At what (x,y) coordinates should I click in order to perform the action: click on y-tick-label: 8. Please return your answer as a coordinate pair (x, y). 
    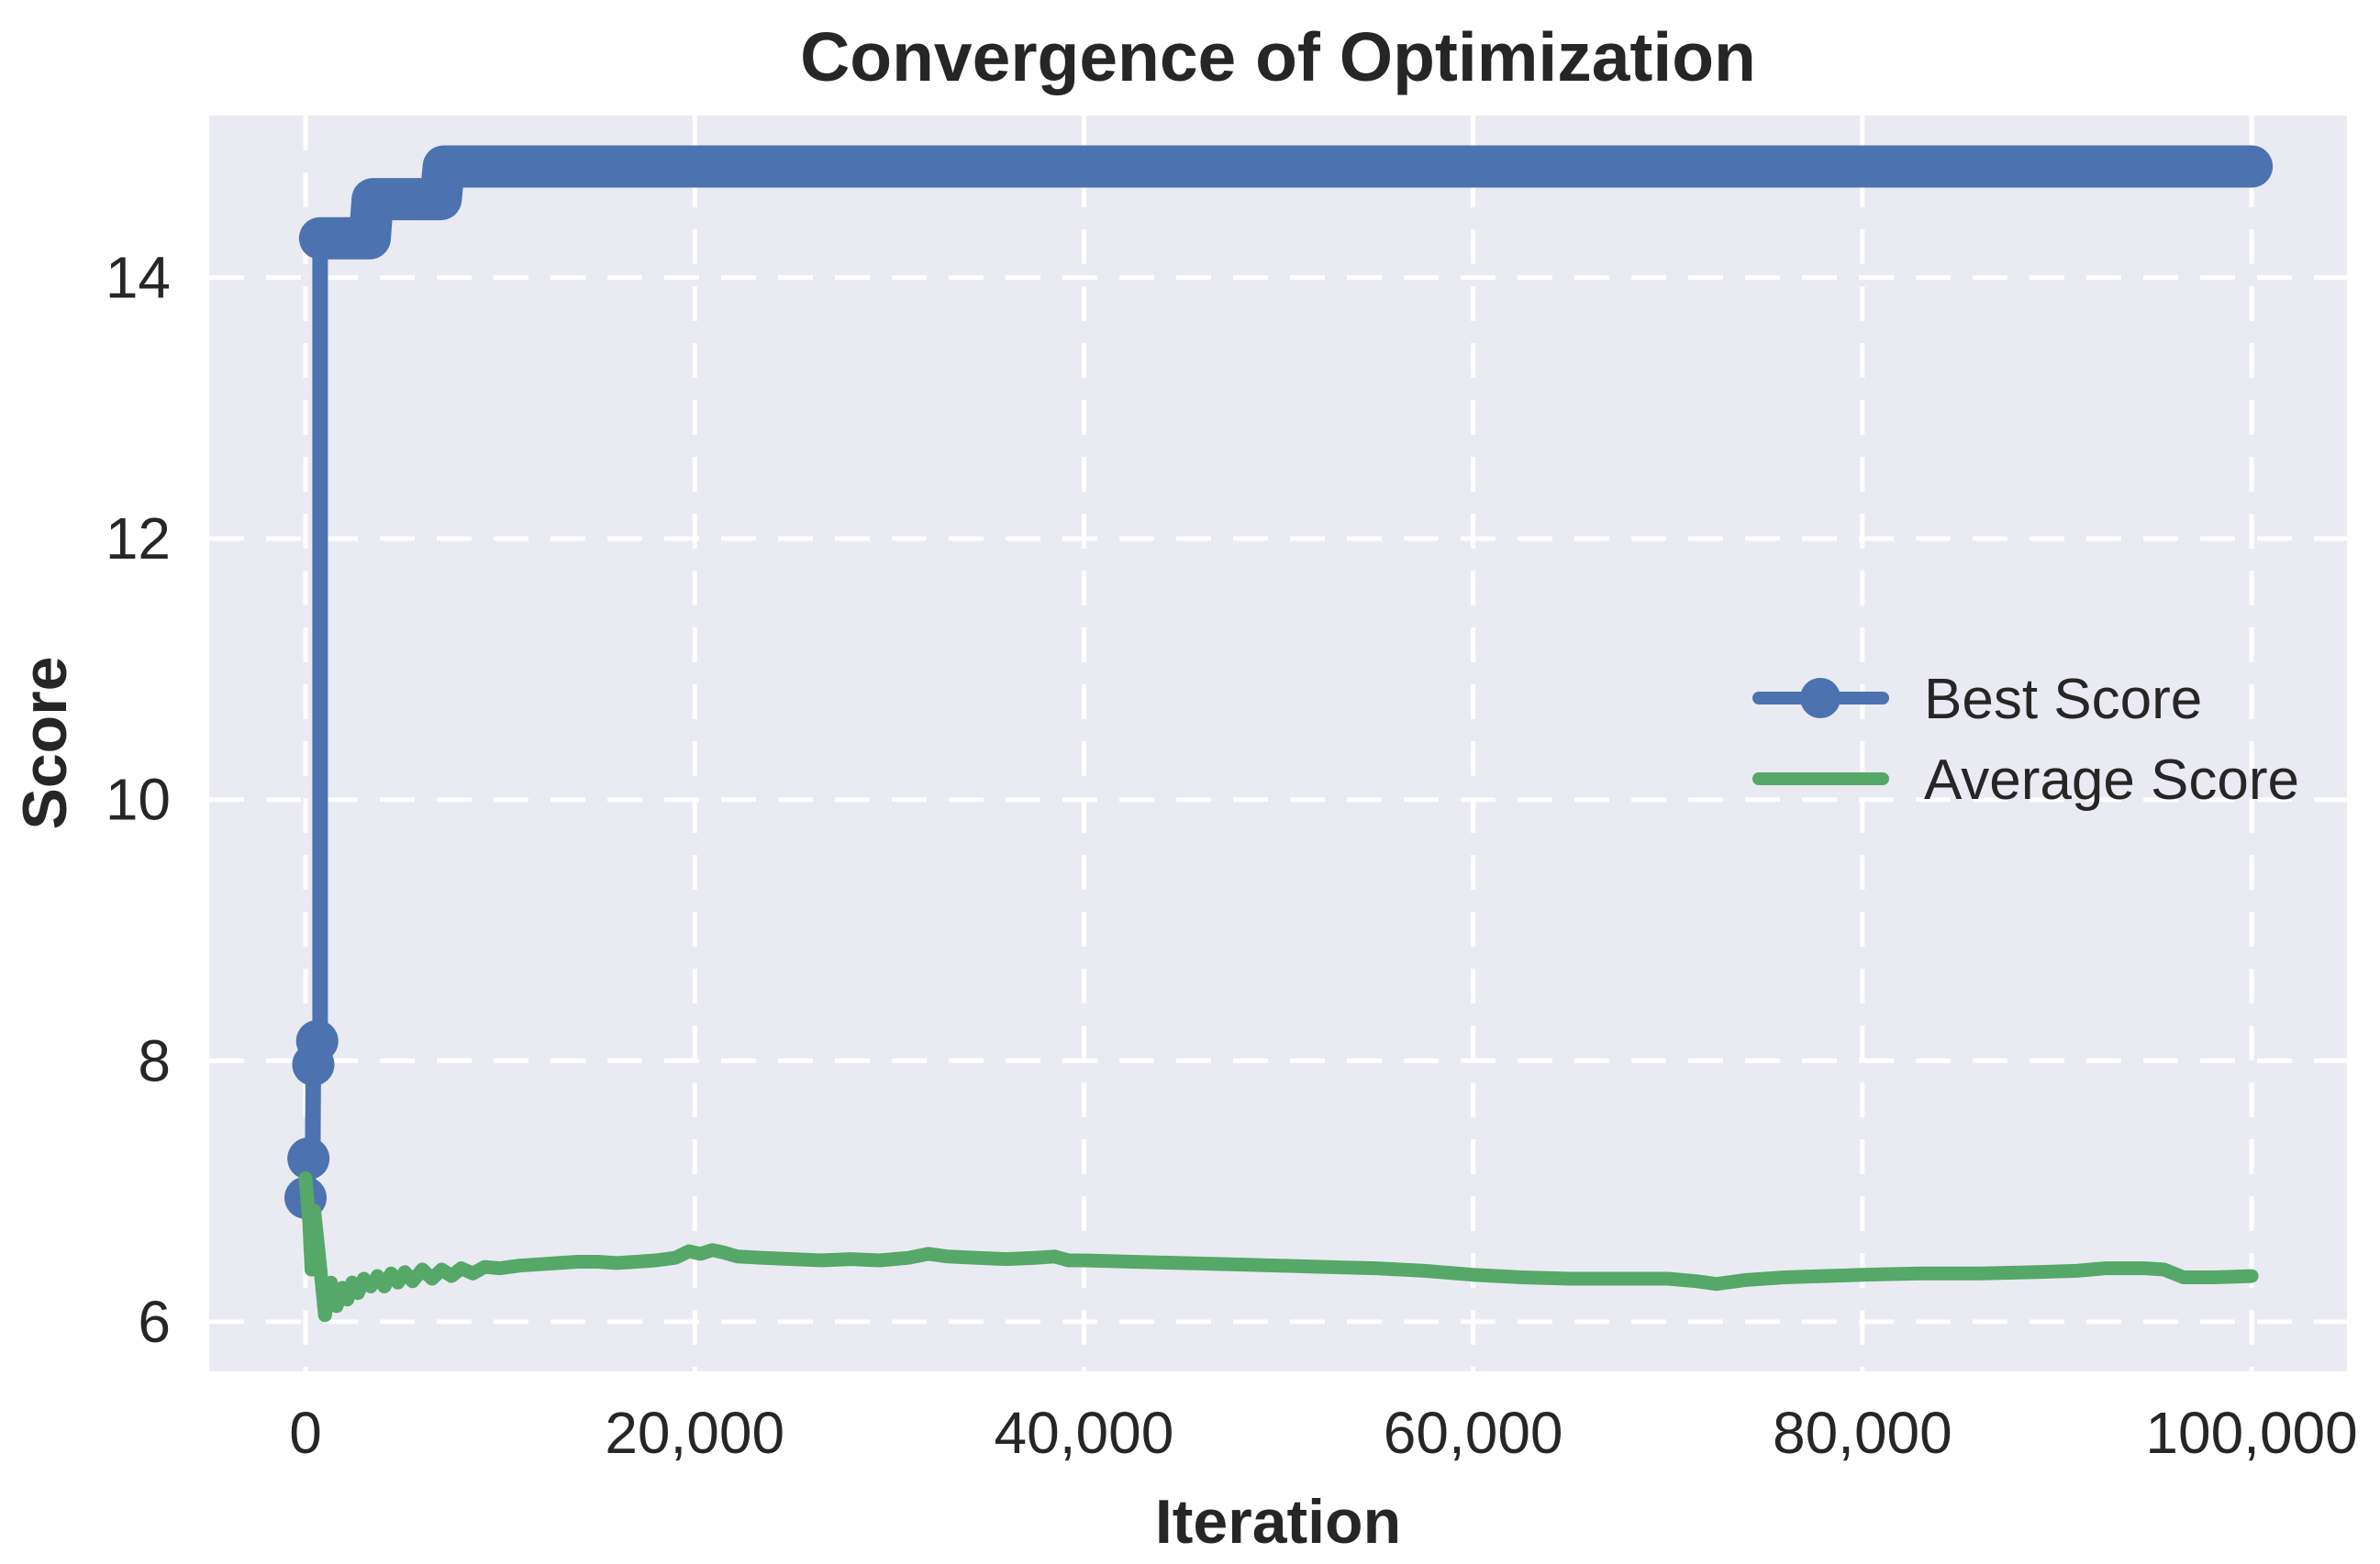
    Looking at the image, I should click on (154, 1060).